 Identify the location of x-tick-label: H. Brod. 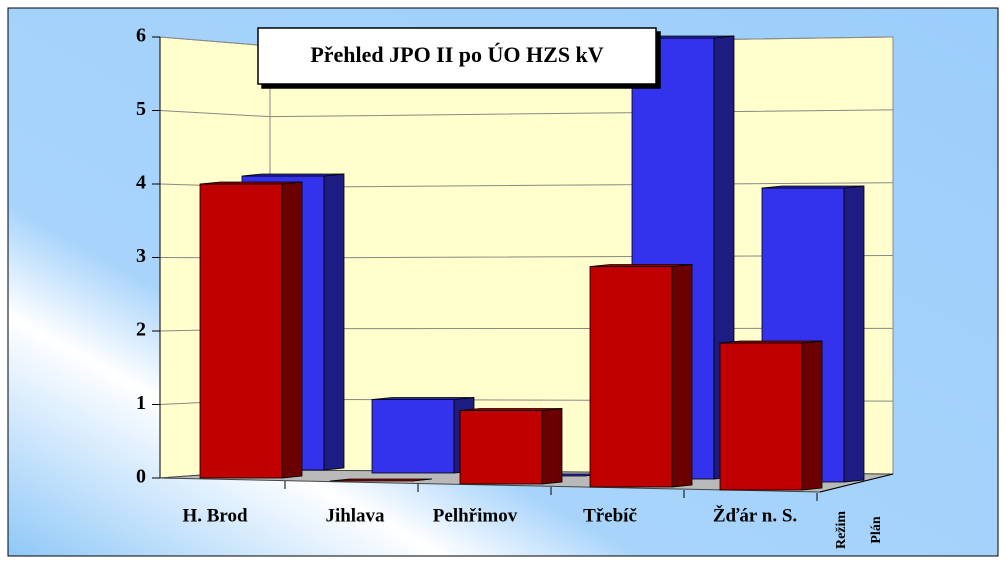
(215, 515).